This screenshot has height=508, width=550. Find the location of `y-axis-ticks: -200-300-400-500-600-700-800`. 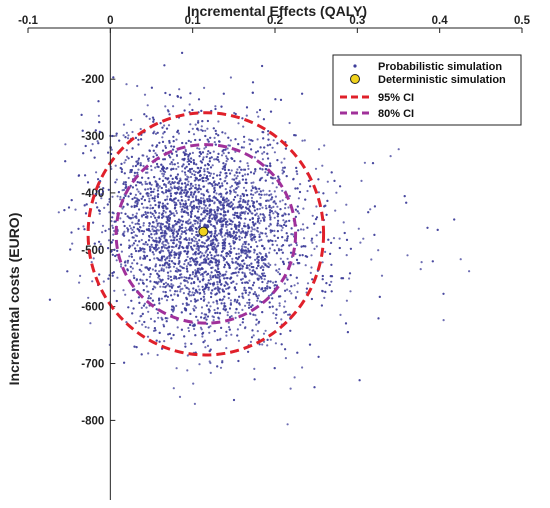

y-axis-ticks: -200-300-400-500-600-700-800 is located at coordinates (98, 250).